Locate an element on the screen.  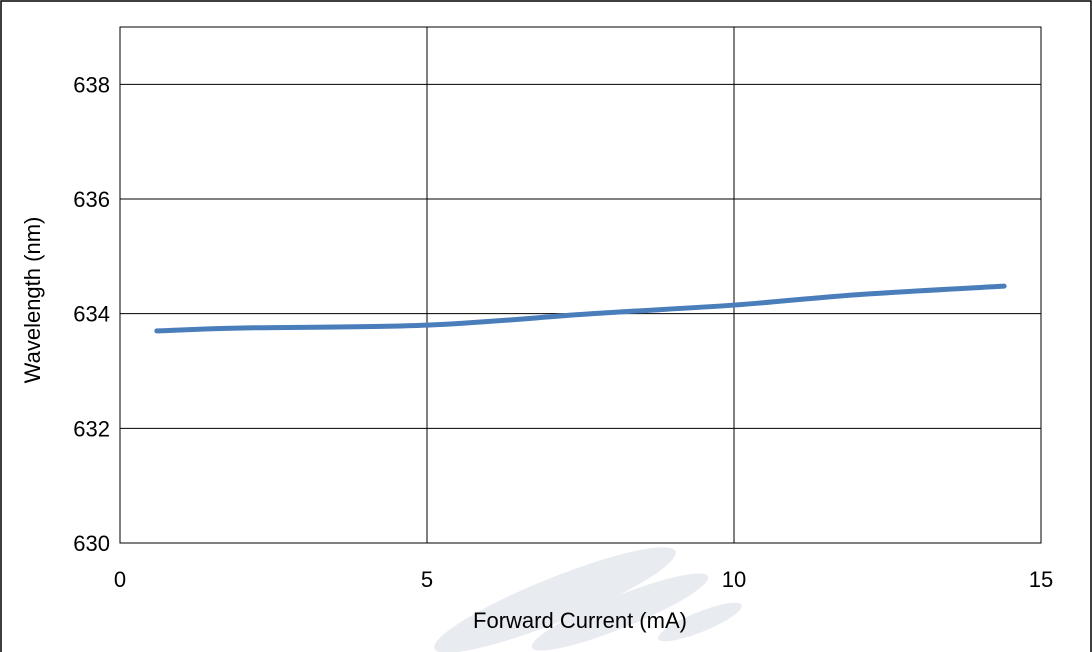
watermark-logo is located at coordinates (588, 599).